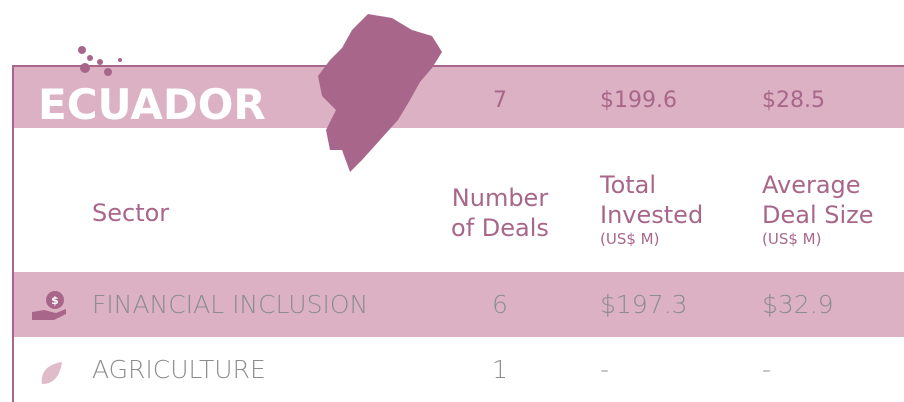 Image resolution: width=904 pixels, height=402 pixels. What do you see at coordinates (500, 369) in the screenshot?
I see `cell-deals: 1` at bounding box center [500, 369].